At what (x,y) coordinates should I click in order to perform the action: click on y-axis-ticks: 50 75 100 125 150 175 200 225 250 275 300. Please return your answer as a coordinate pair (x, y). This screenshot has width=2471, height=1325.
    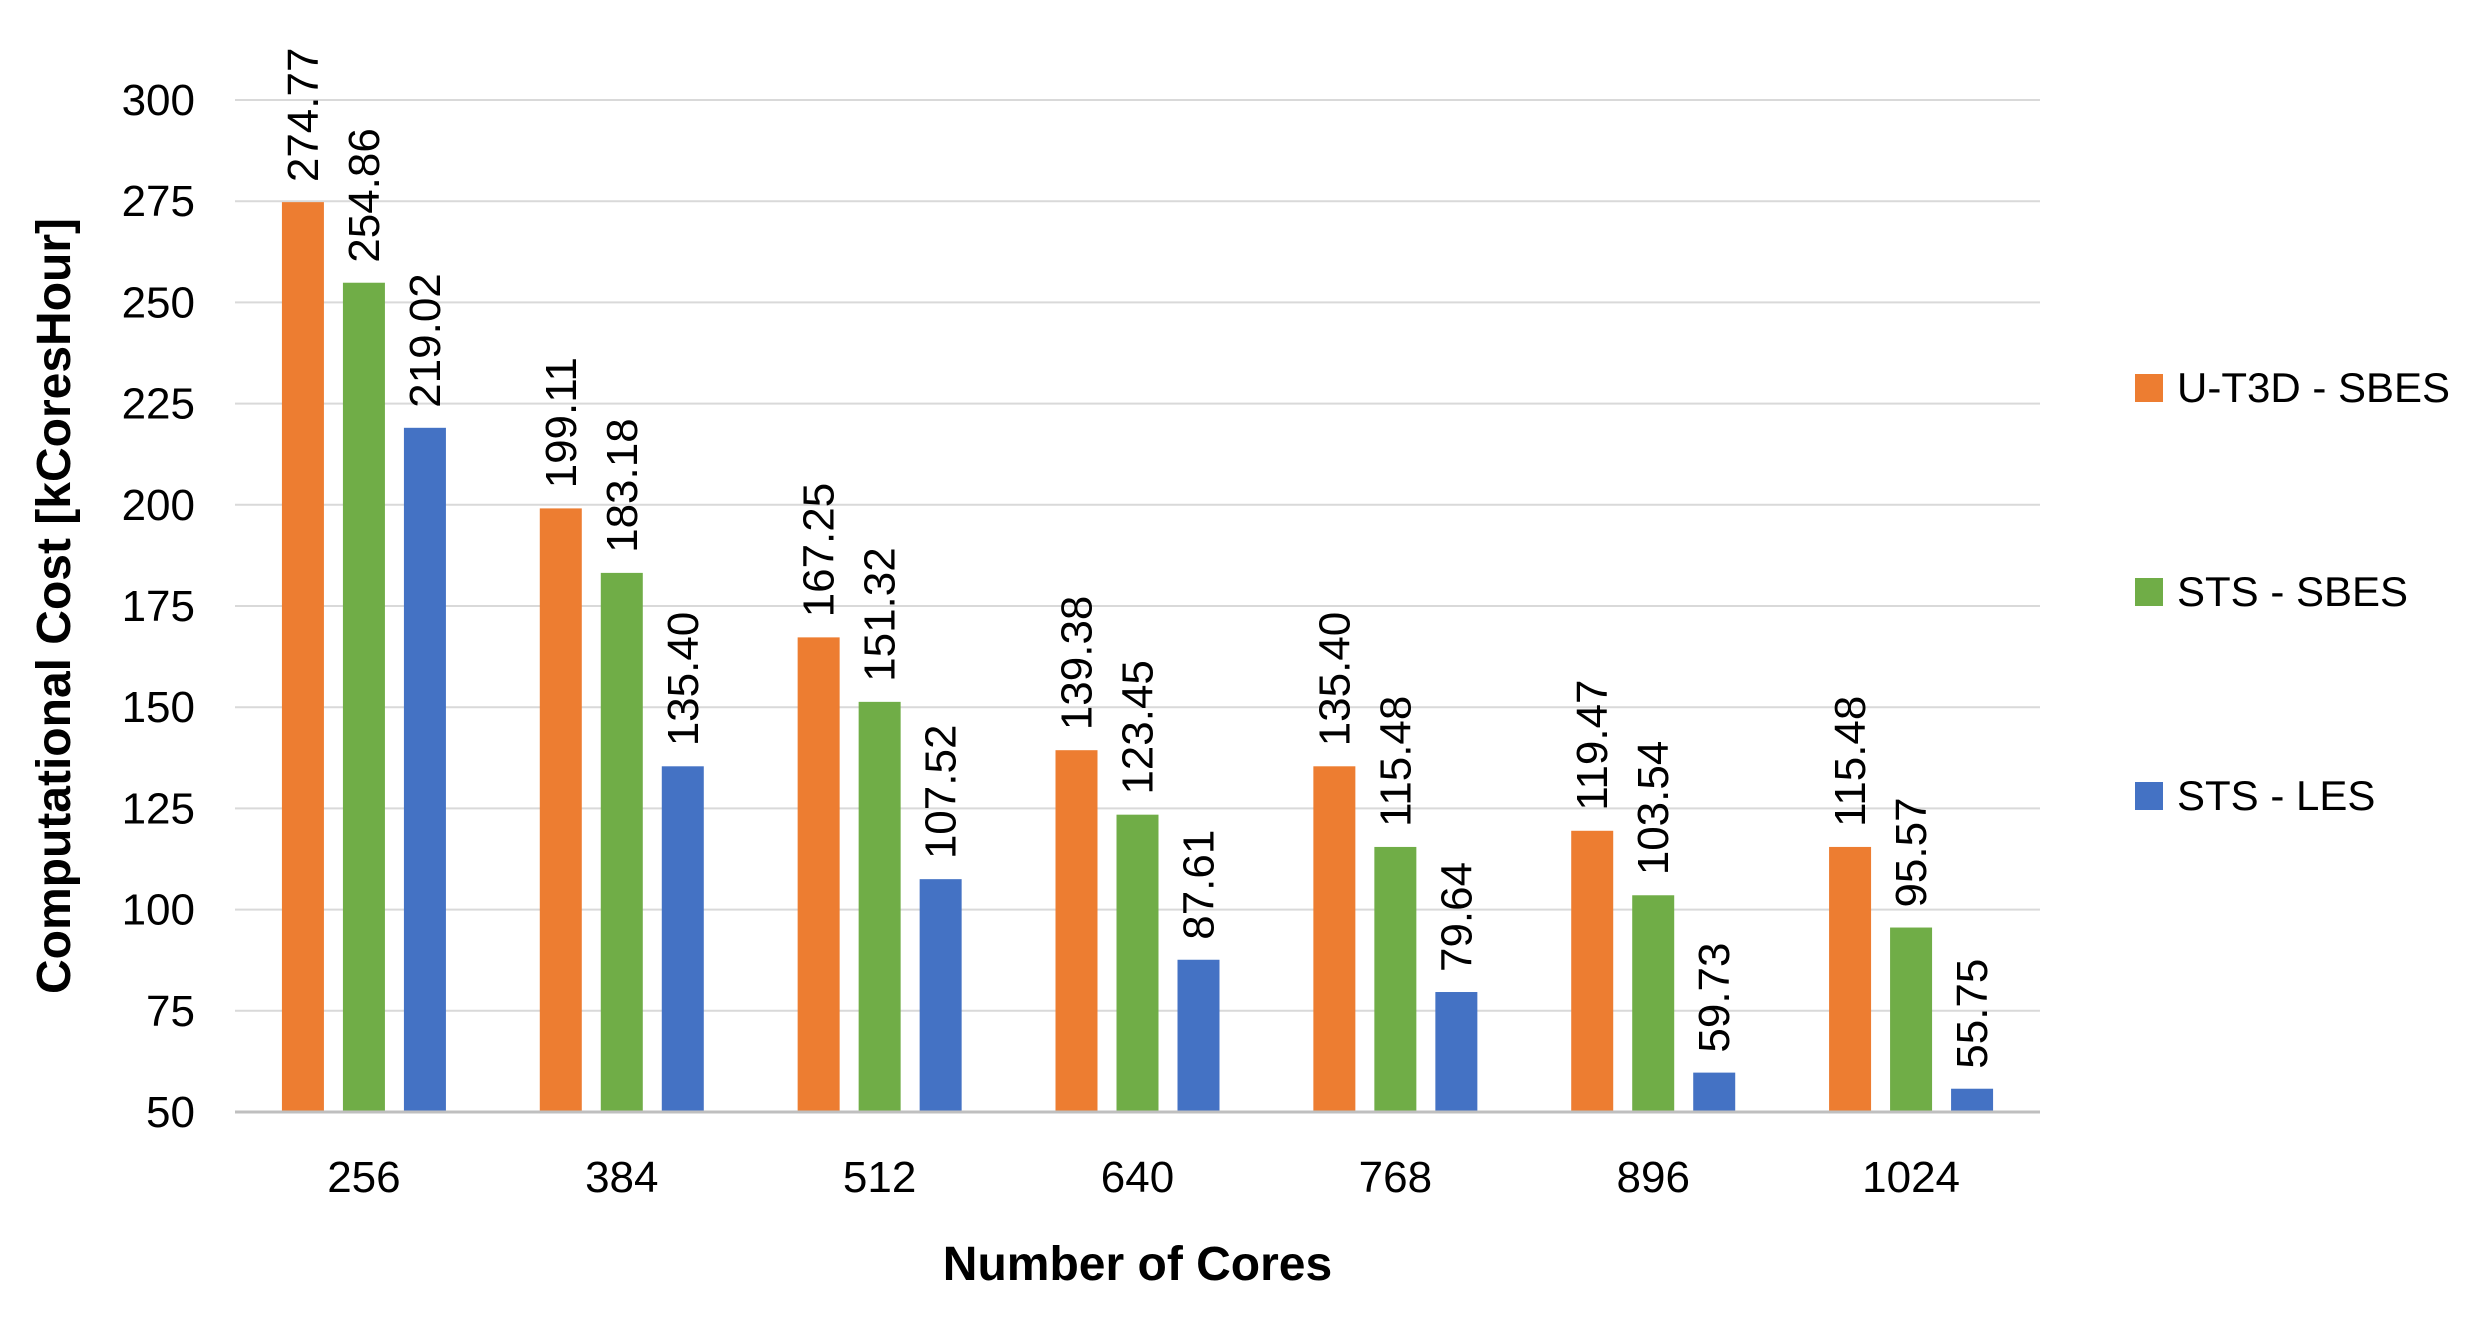
    Looking at the image, I should click on (158, 606).